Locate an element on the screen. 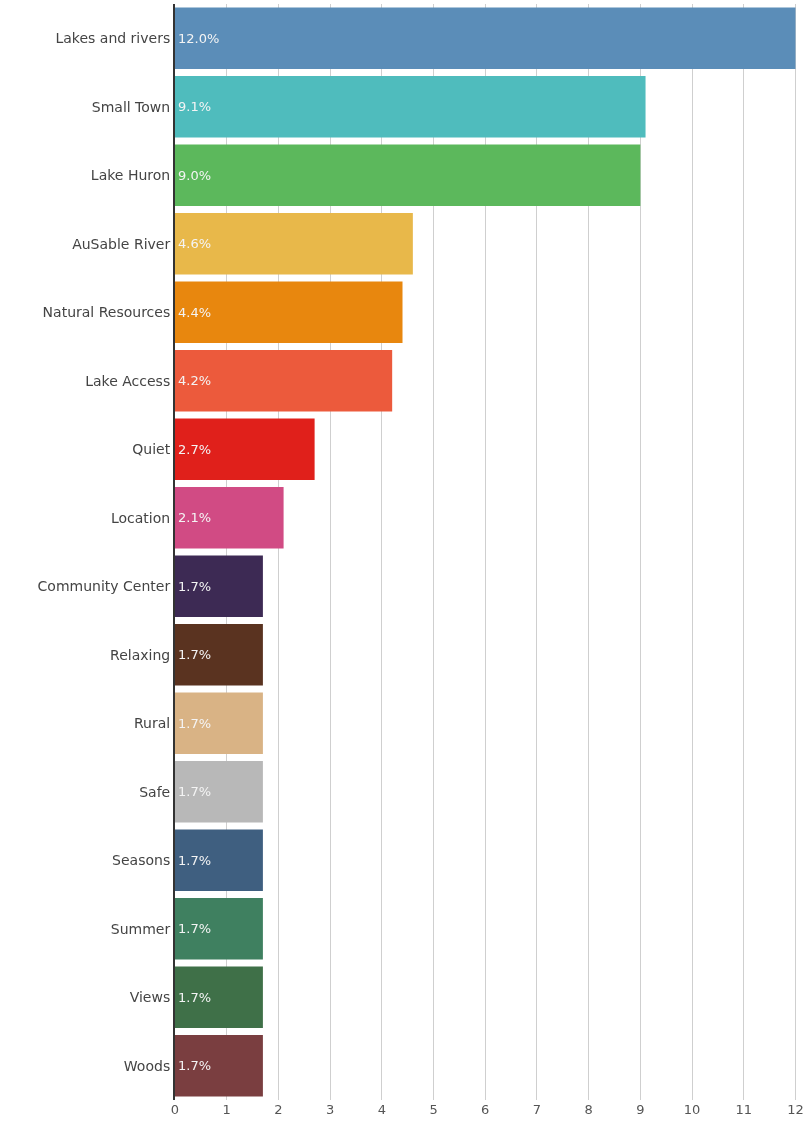  x-tick-label: 9 is located at coordinates (640, 1109).